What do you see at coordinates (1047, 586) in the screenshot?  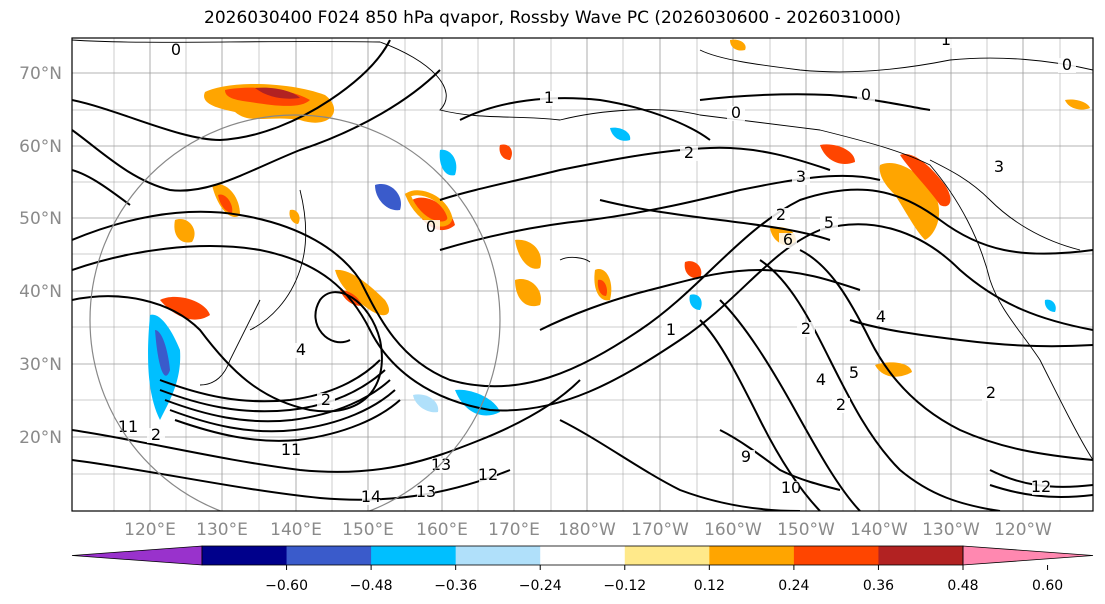 I see `colorbar-tick-label: 0.60` at bounding box center [1047, 586].